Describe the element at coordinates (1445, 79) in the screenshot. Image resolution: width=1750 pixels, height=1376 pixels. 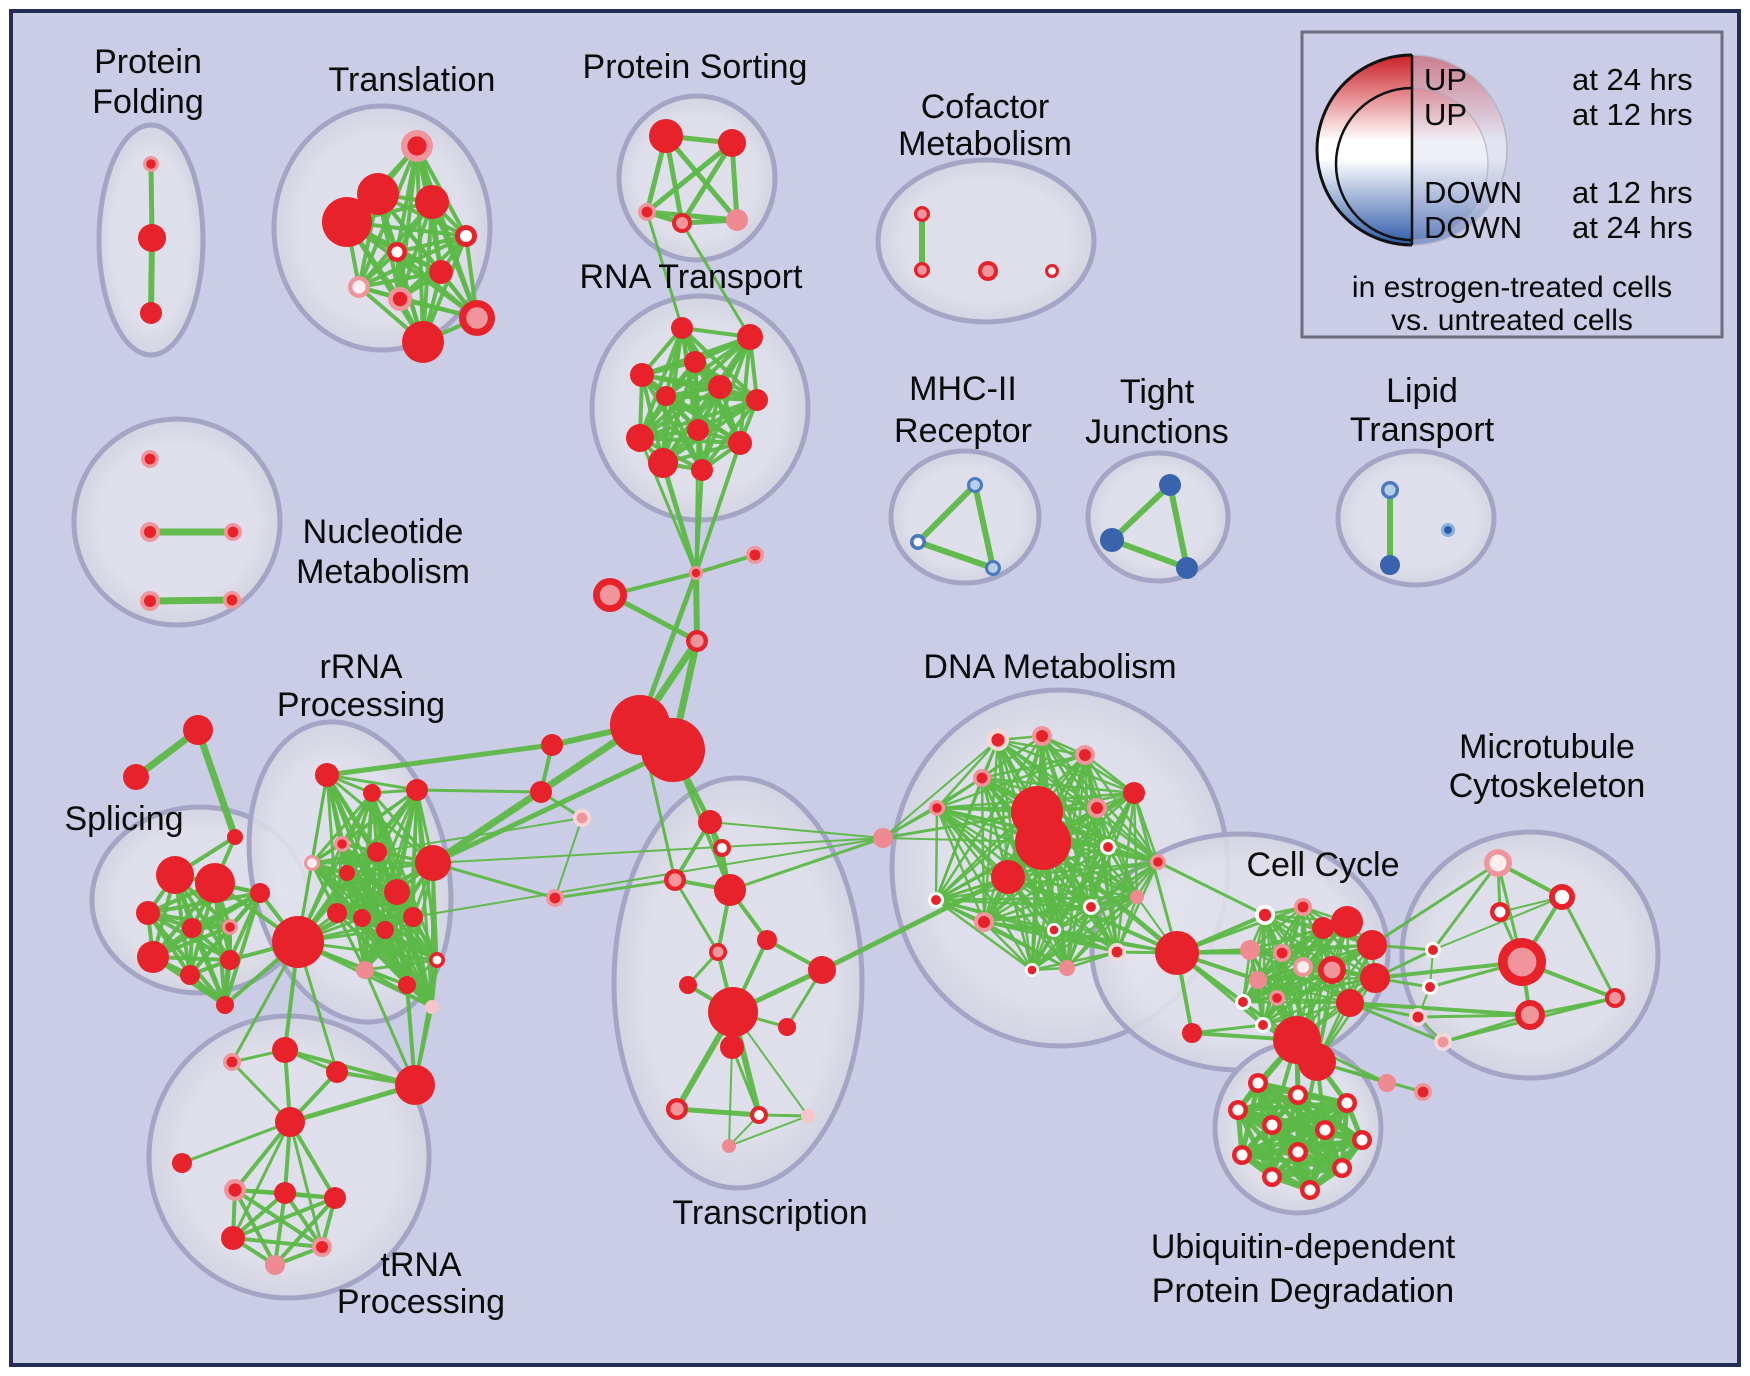
I see `legend-direction-0: UP` at that location.